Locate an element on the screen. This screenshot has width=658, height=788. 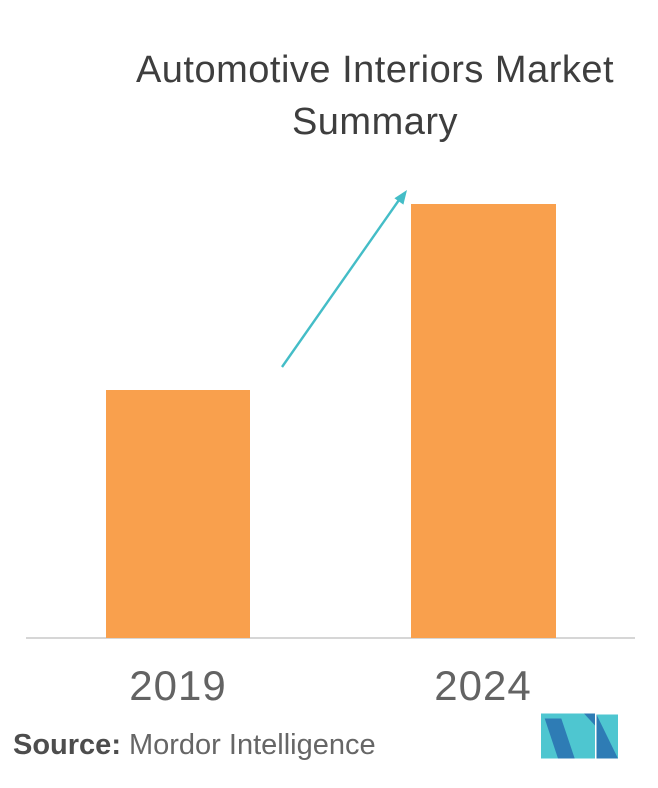
source-attribution: Source: Mordor Intelligence is located at coordinates (194, 745).